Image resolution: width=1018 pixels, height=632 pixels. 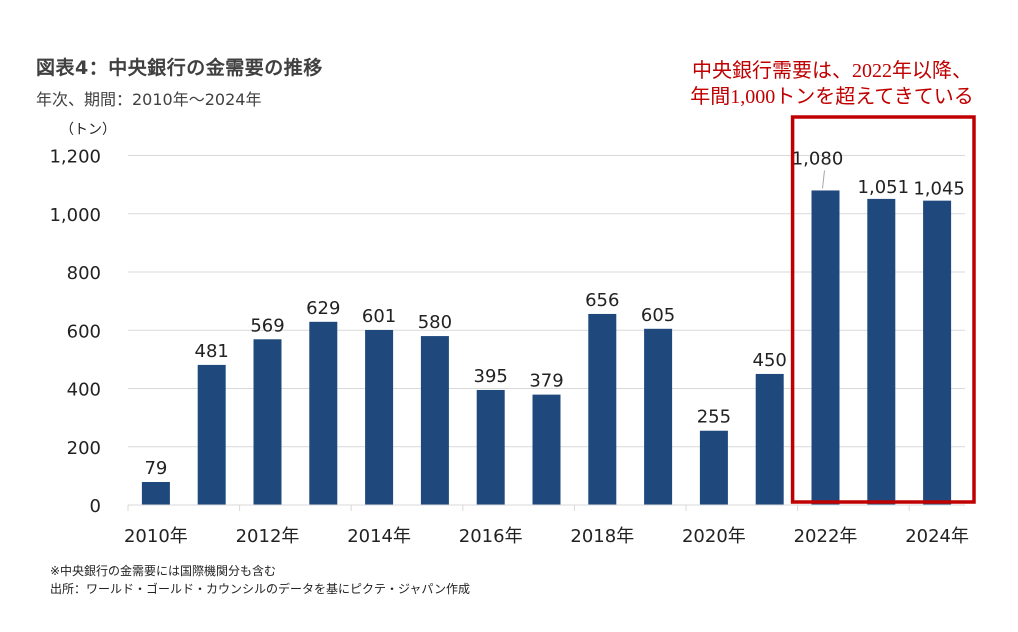 What do you see at coordinates (179, 68) in the screenshot?
I see `chart-title: 図表4：中央銀行の金需要の推移` at bounding box center [179, 68].